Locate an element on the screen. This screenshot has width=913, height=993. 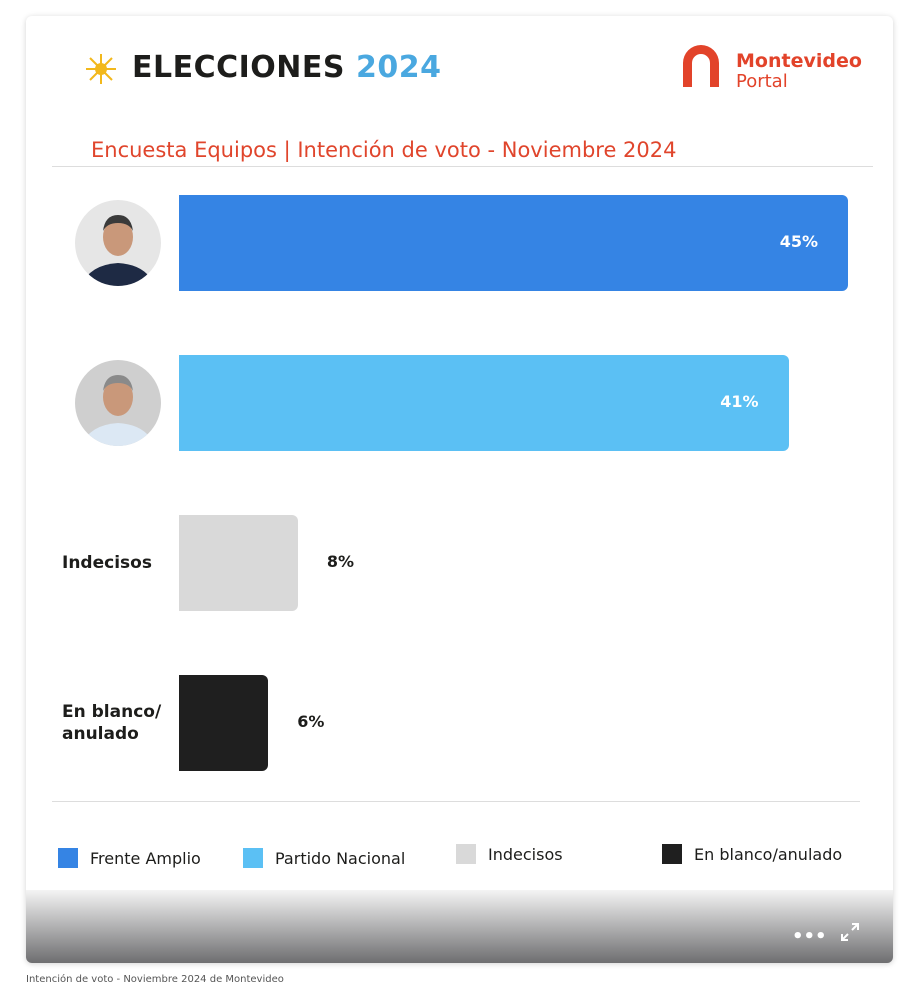
title-year: 2024 is located at coordinates (398, 67).